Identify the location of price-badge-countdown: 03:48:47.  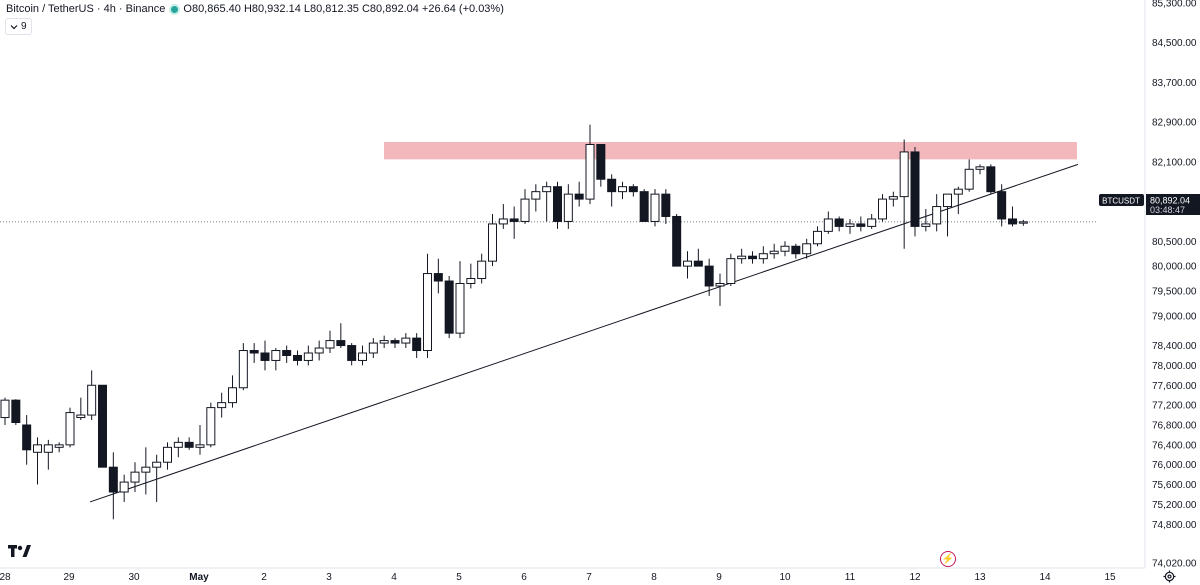
(1167, 210).